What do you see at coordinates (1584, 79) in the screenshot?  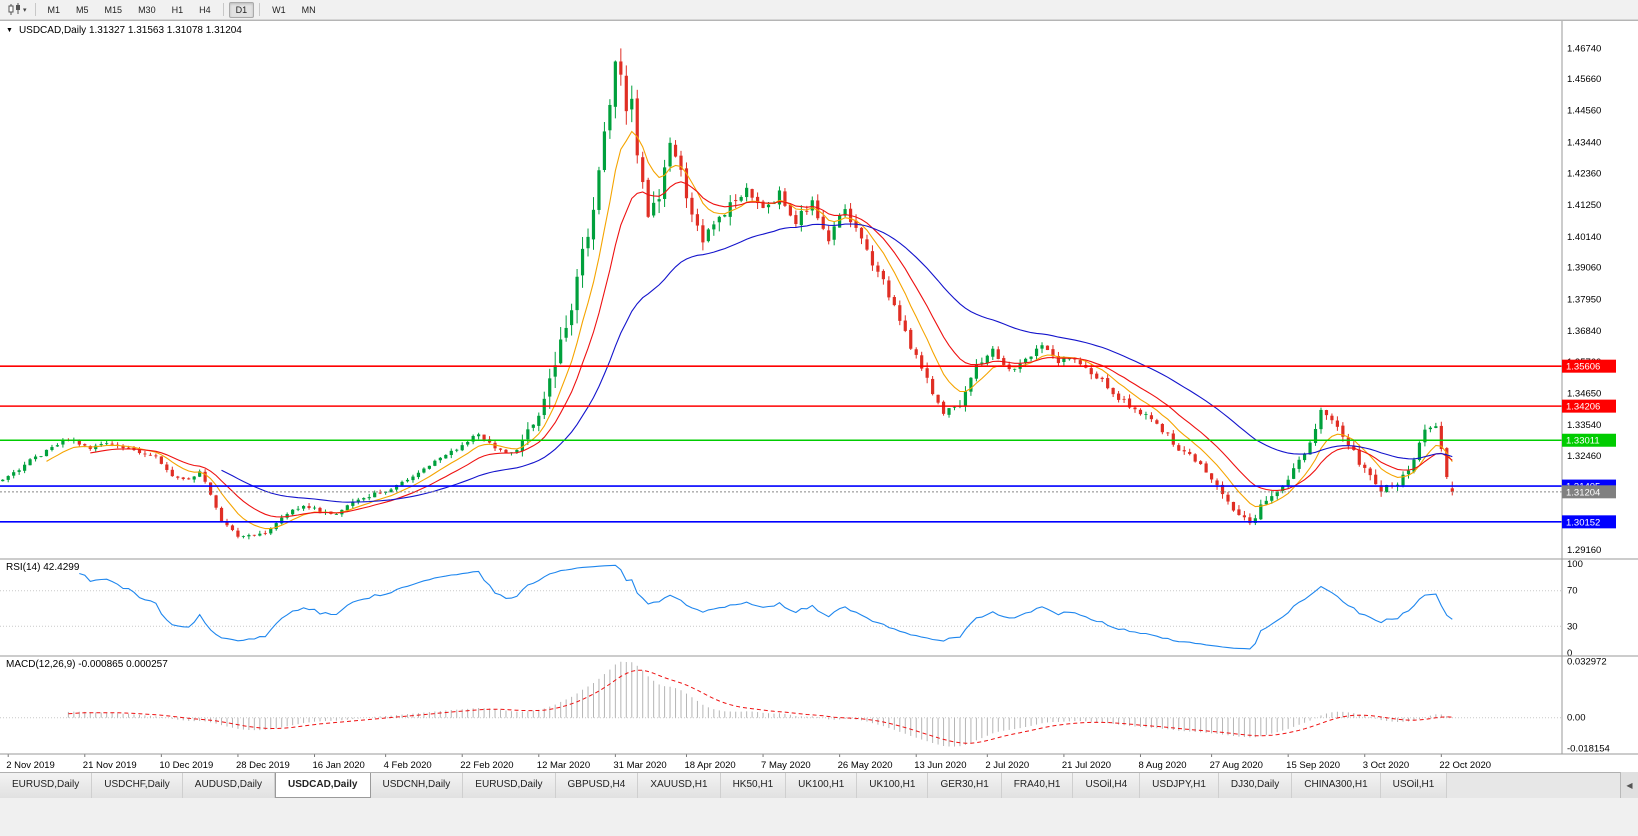 I see `svg-text: 1.45660` at bounding box center [1584, 79].